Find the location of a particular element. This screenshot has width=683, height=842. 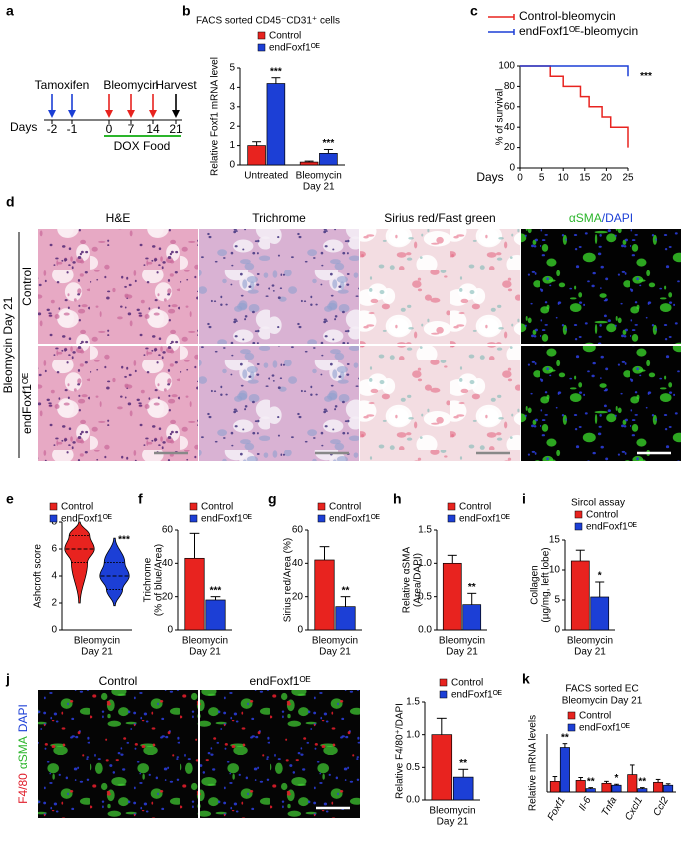

y-tick-label: 1.0 is located at coordinates (413, 734).